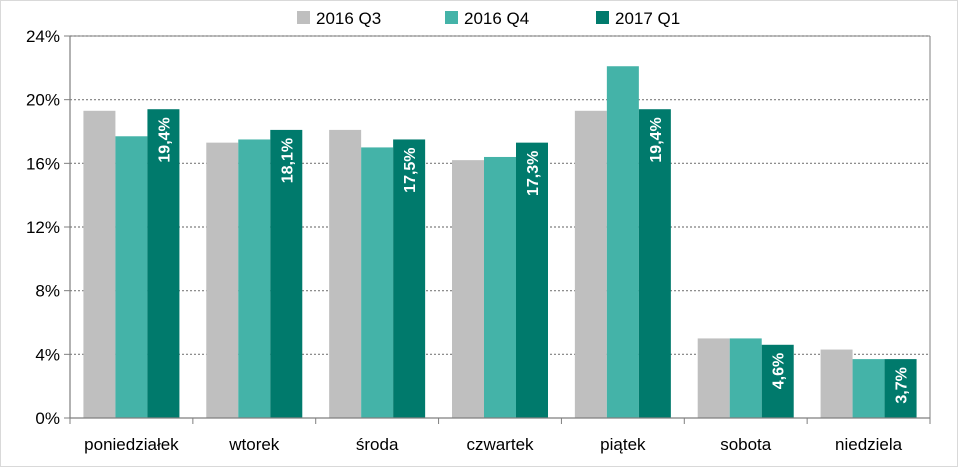 The image size is (958, 467). What do you see at coordinates (43, 36) in the screenshot?
I see `y-tick-label: 24%` at bounding box center [43, 36].